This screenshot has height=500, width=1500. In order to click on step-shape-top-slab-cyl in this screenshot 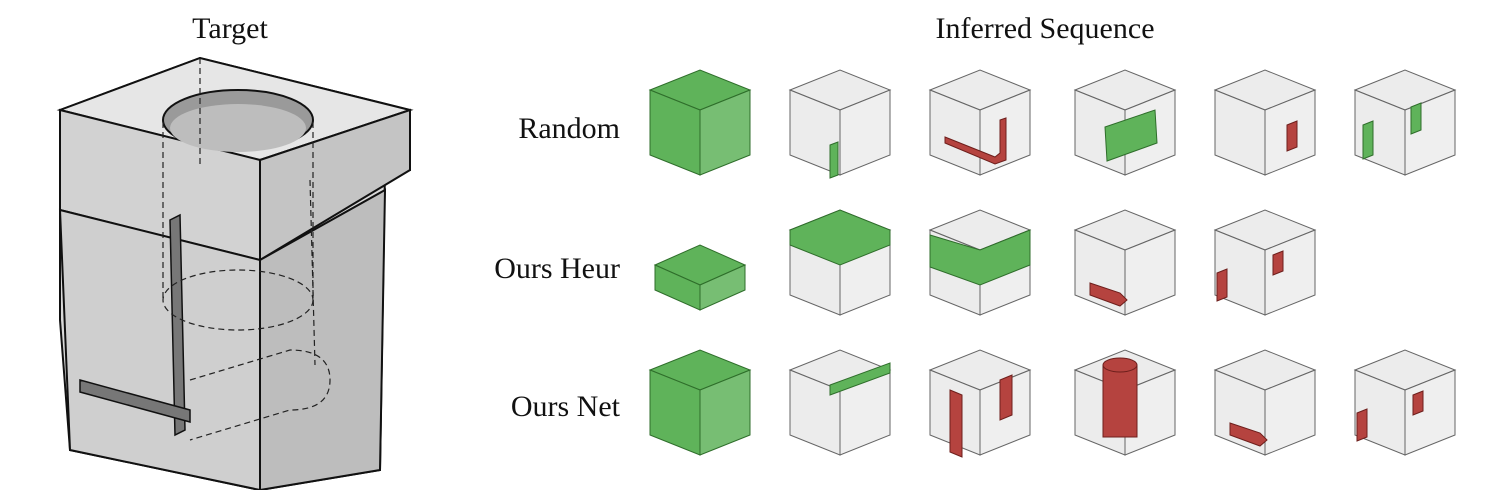, I will do `click(840, 262)`.